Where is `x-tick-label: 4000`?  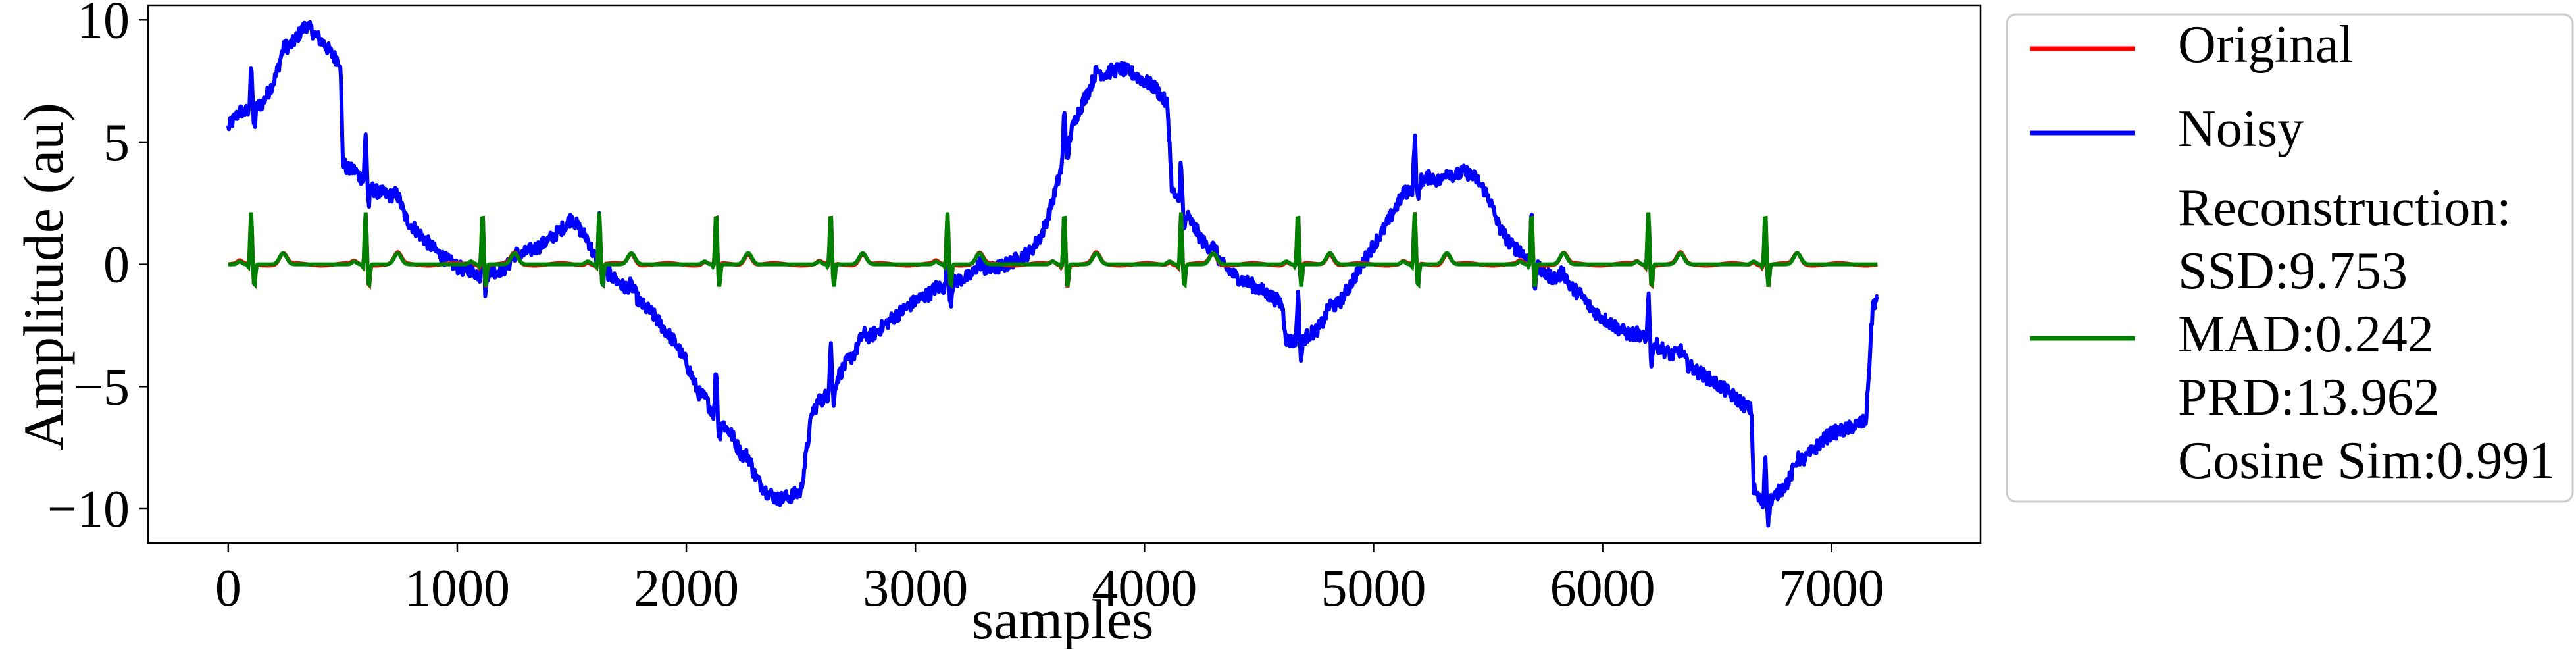
x-tick-label: 4000 is located at coordinates (1144, 588).